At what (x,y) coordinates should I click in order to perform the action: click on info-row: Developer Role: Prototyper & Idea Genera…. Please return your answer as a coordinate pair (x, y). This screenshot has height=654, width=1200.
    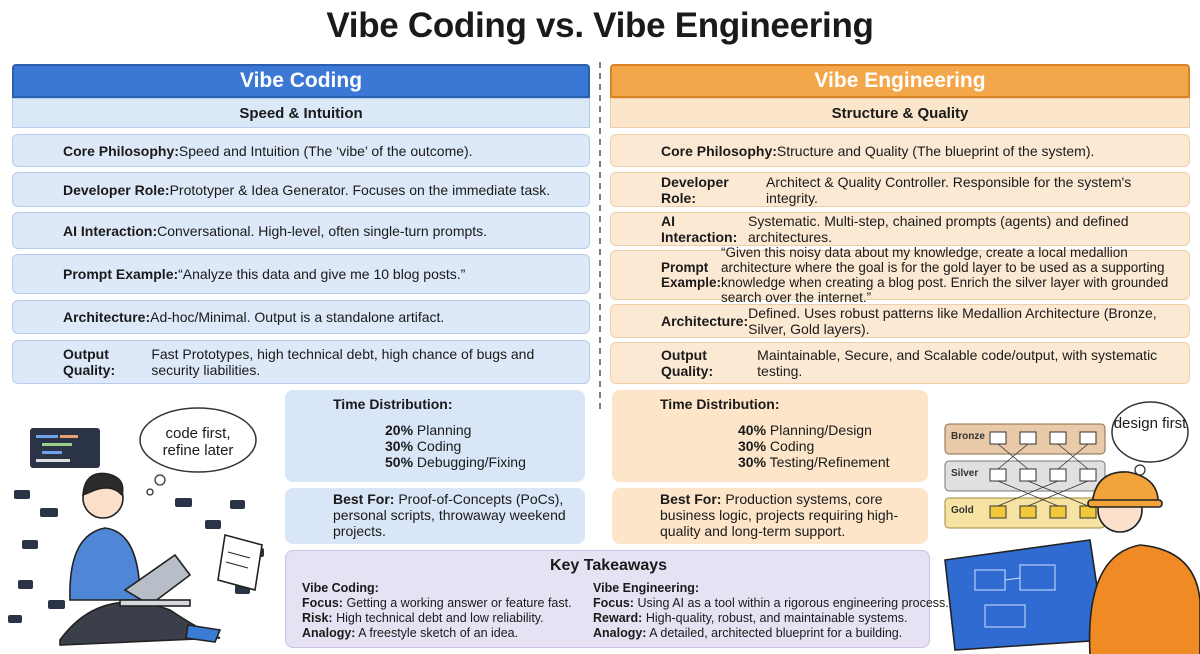
    Looking at the image, I should click on (301, 189).